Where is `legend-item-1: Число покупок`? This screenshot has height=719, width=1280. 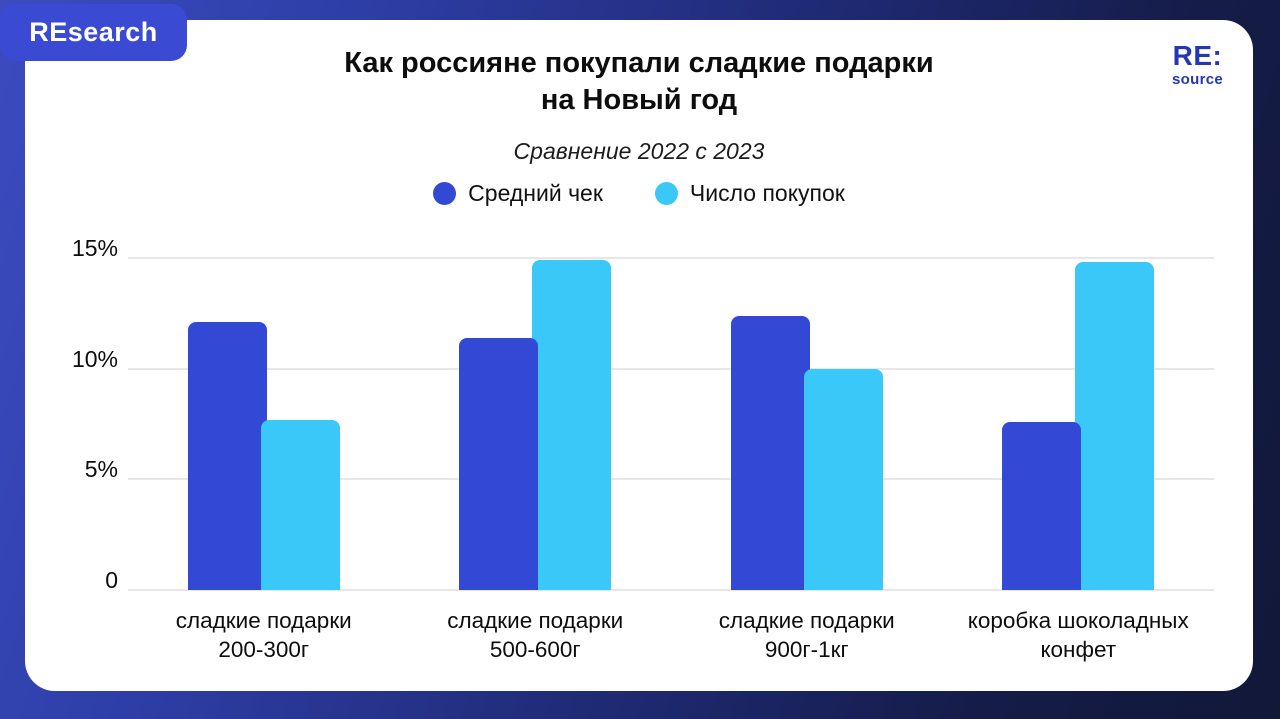
legend-item-1: Число покупок is located at coordinates (749, 193).